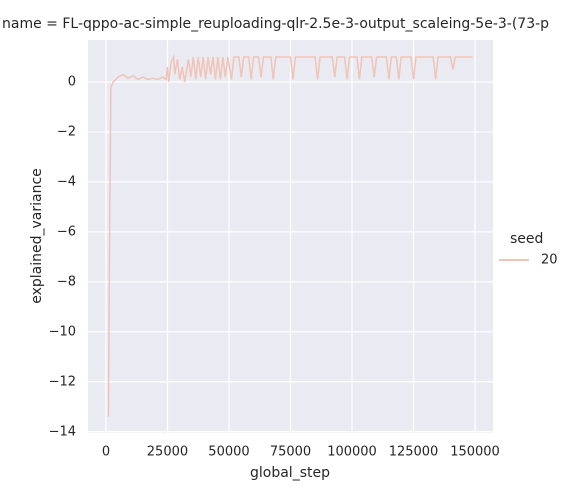 This screenshot has height=500, width=571. I want to click on x-tick-label: 25000, so click(167, 452).